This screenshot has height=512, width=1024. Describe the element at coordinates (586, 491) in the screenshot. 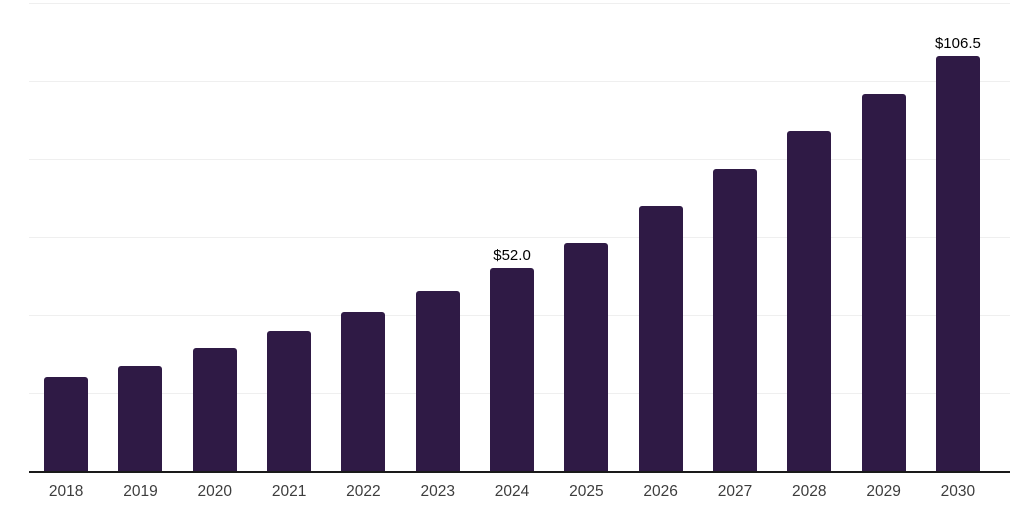

I see `x-tick-2025: 2025` at that location.